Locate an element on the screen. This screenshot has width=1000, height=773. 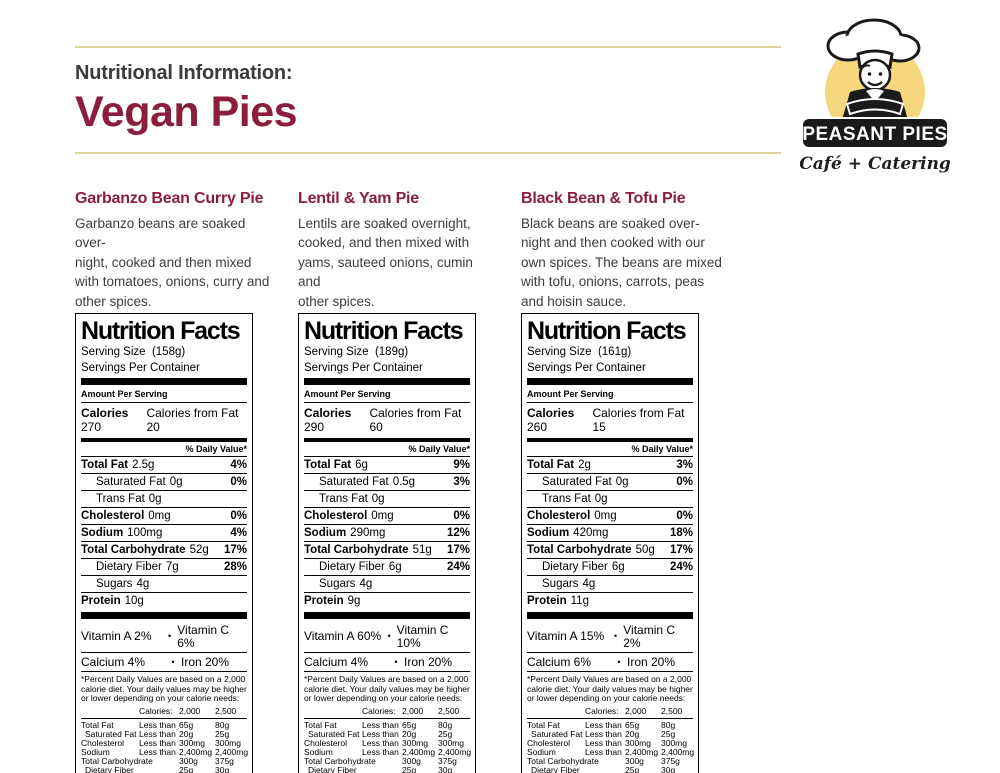
ref-nutrient: Sodium is located at coordinates (318, 751).